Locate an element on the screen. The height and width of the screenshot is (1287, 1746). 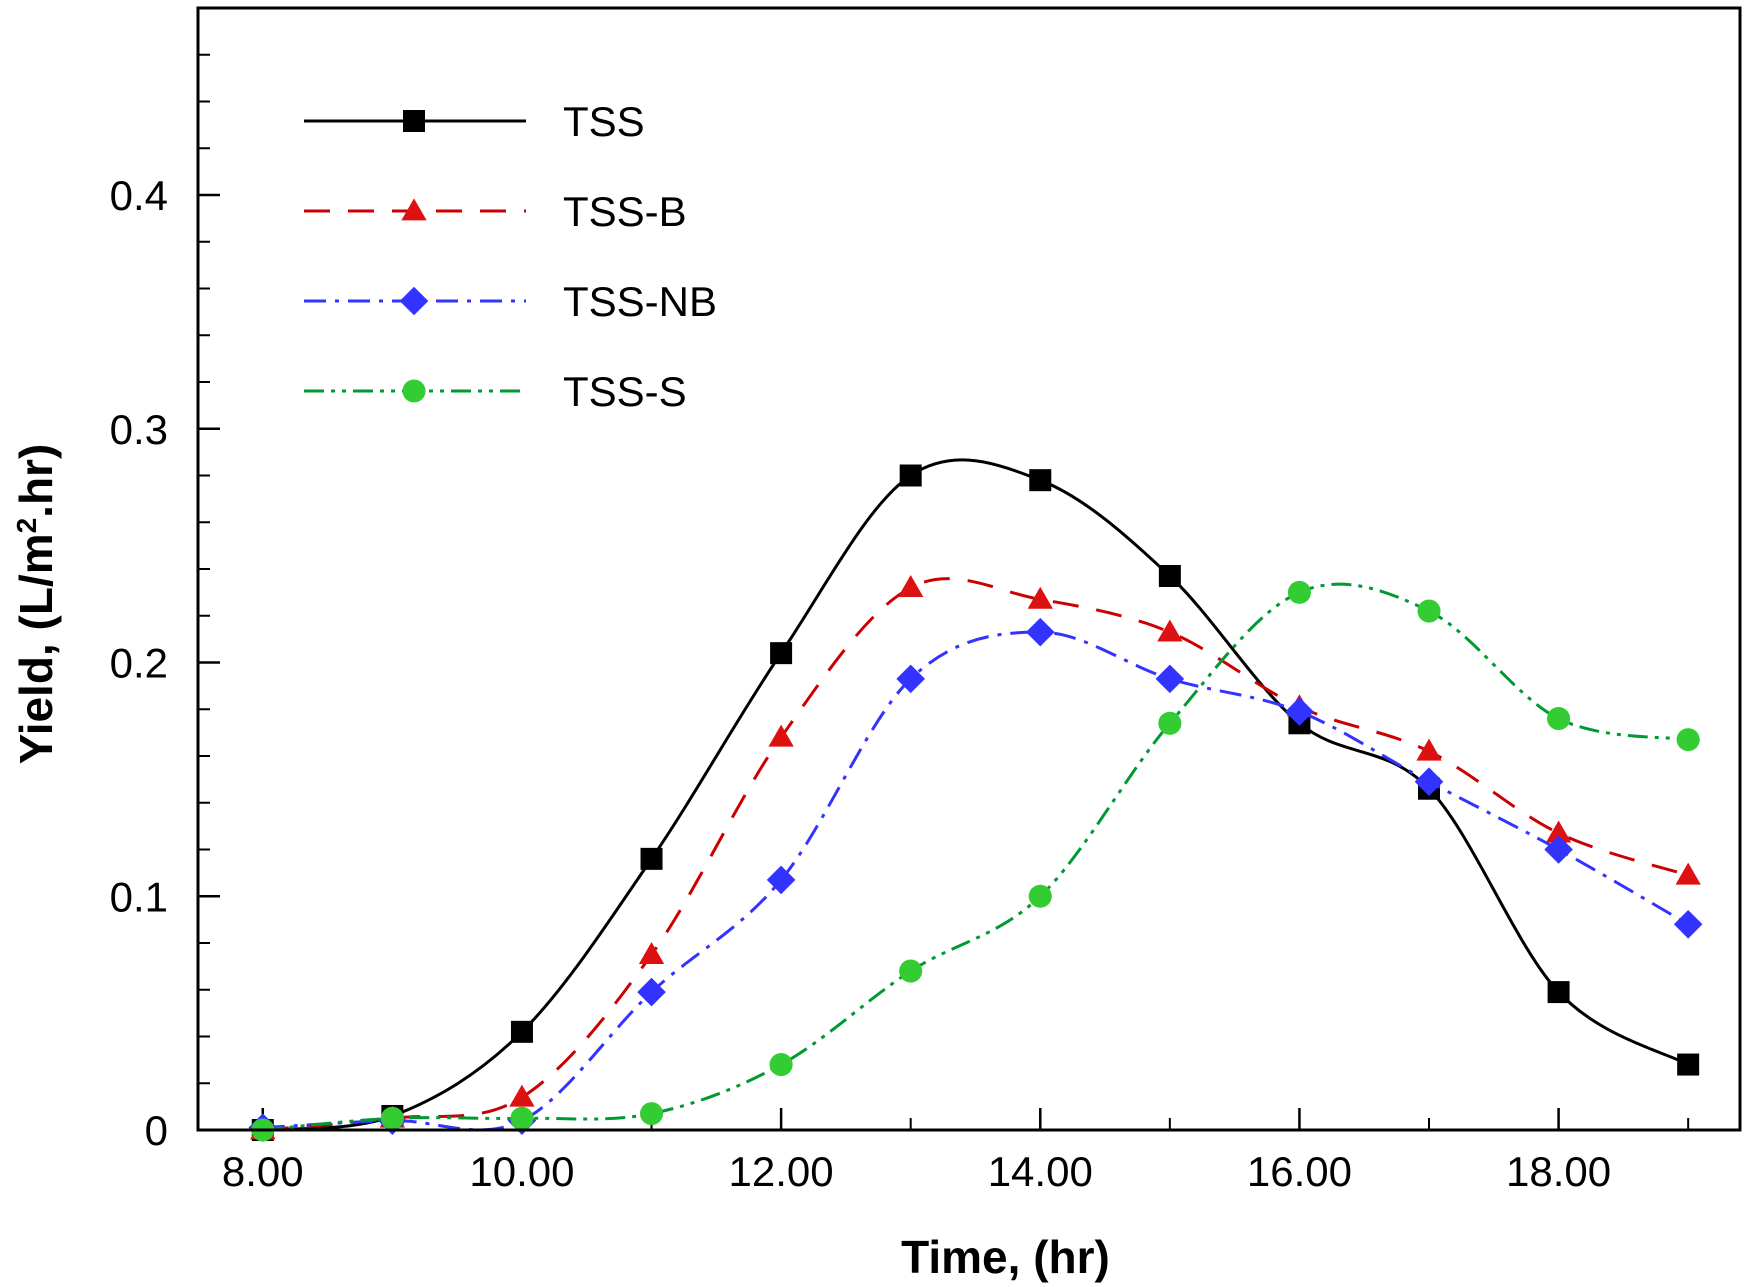
y-tick-label: 0.2 is located at coordinates (139, 663).